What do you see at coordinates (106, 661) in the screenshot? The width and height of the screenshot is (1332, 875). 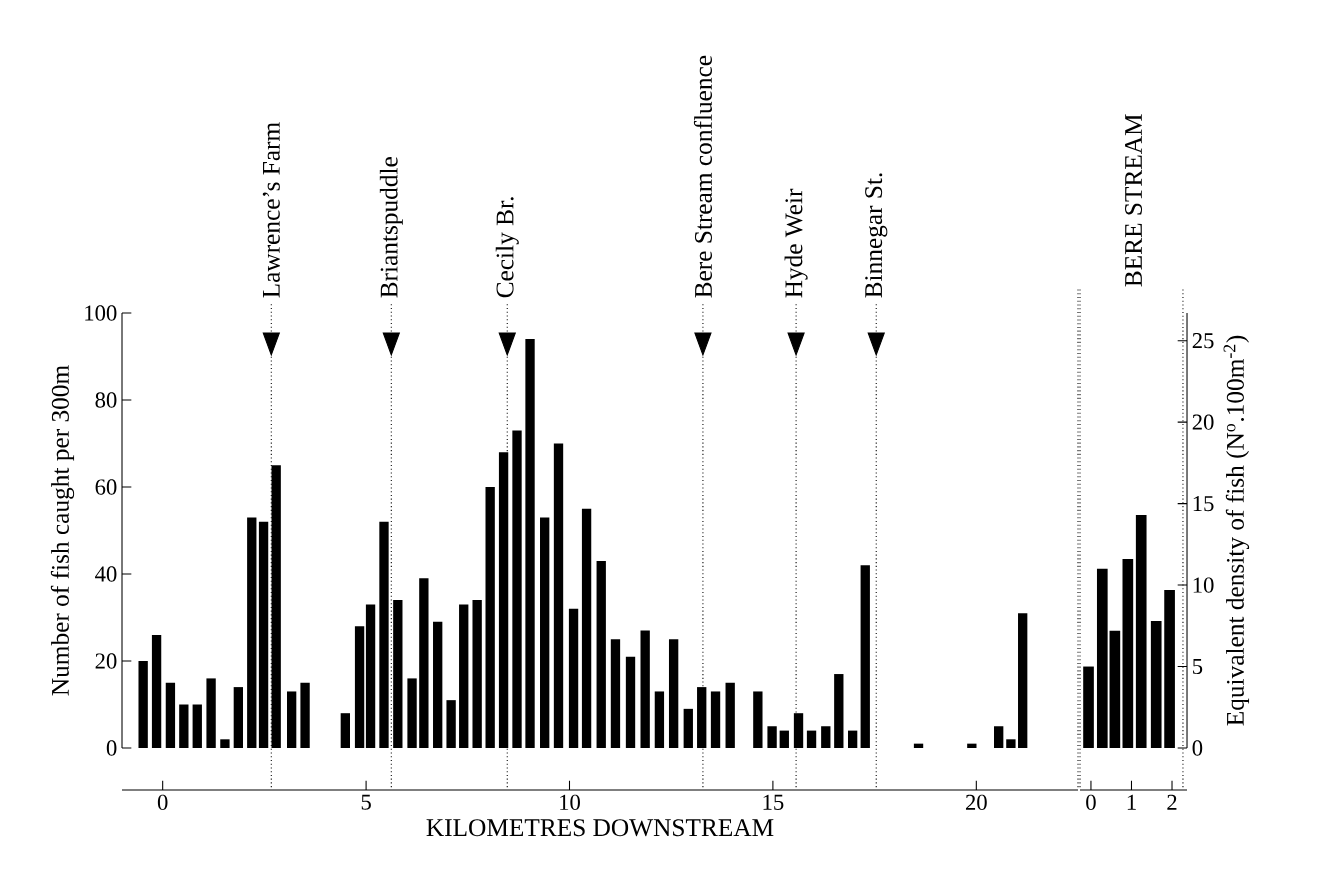 I see `y-tick-label: 20` at bounding box center [106, 661].